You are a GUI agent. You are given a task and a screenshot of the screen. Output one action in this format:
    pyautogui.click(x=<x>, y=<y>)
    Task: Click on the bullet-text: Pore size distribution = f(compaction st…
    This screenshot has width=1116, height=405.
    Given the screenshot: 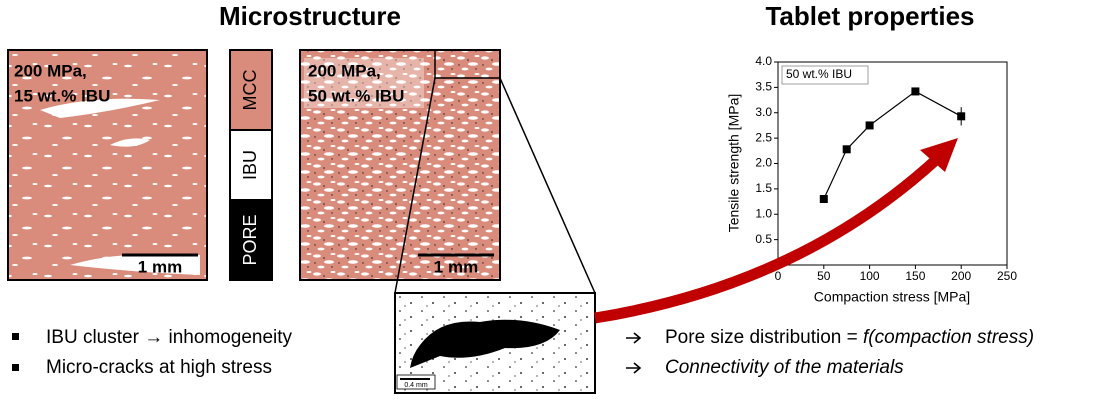 What is the action you would take?
    pyautogui.click(x=849, y=337)
    